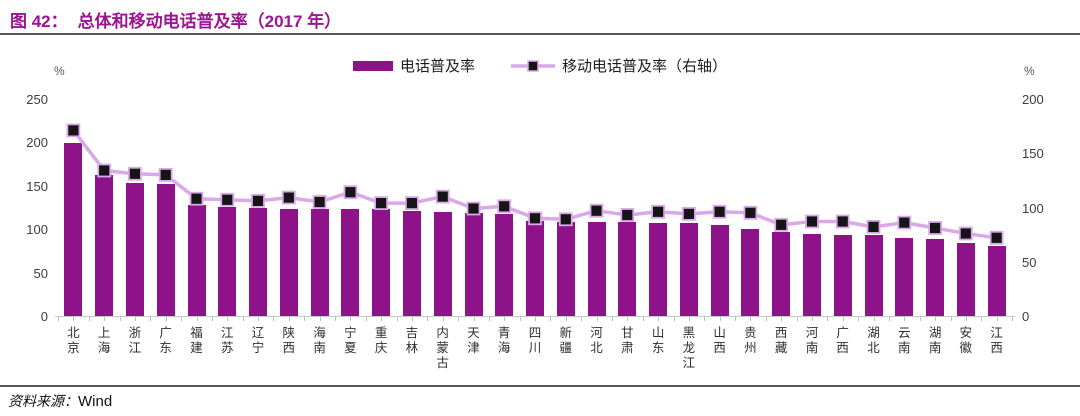  I want to click on x-label-陕西: 陕西, so click(289, 341).